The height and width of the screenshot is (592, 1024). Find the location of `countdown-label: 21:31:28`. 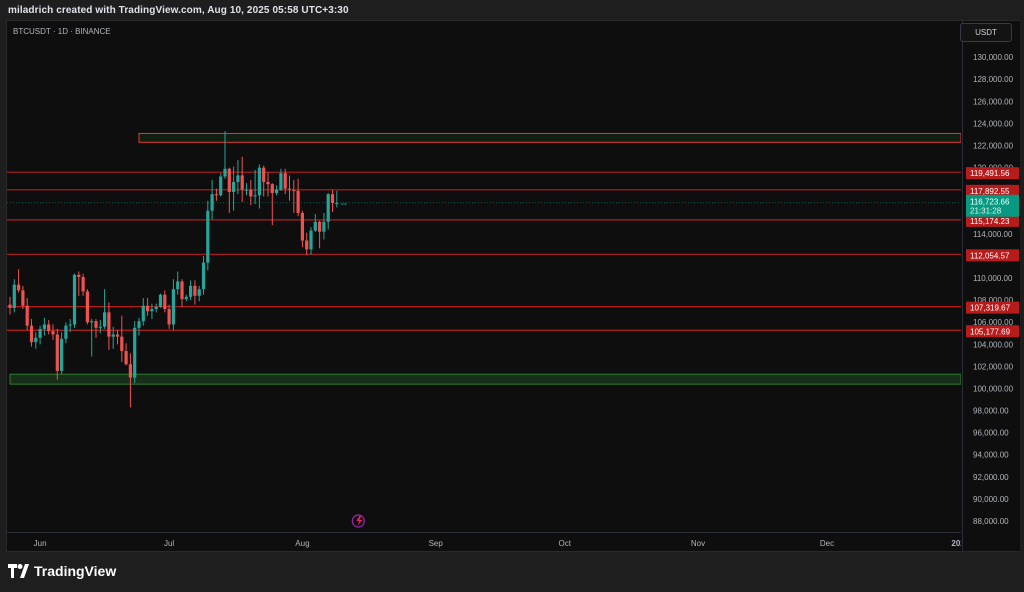

countdown-label: 21:31:28 is located at coordinates (986, 211).